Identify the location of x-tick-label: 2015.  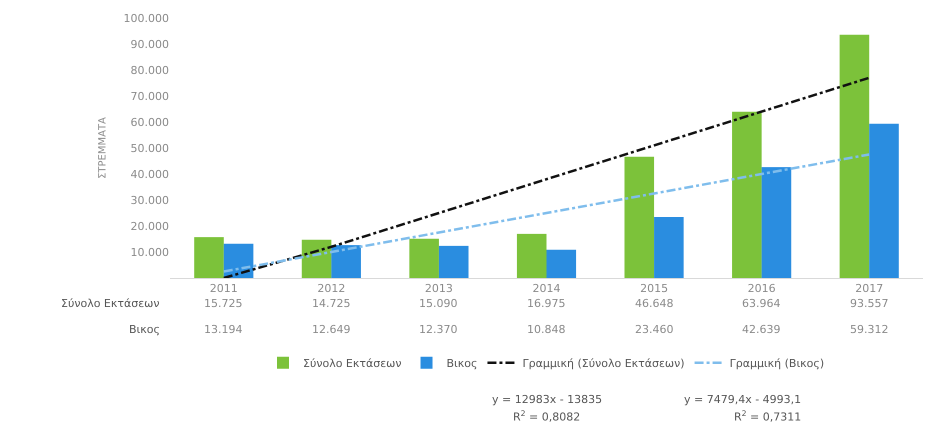
(654, 289).